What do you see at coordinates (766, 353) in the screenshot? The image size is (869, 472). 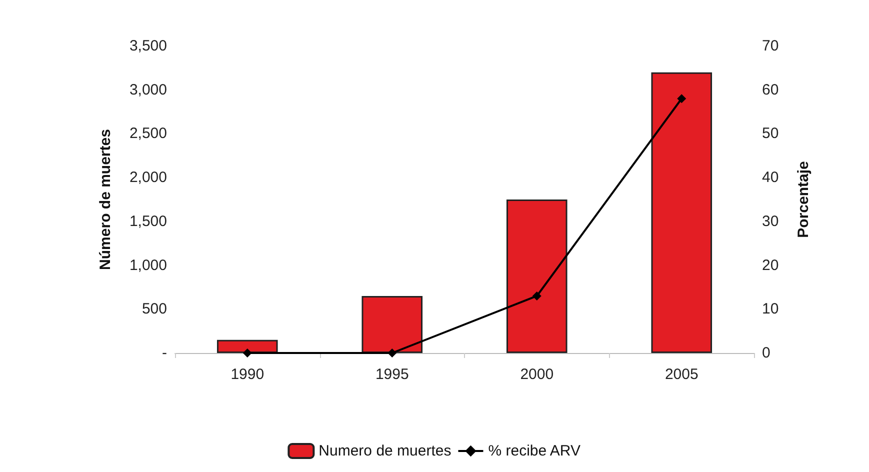 I see `y2-tick-label: 0` at bounding box center [766, 353].